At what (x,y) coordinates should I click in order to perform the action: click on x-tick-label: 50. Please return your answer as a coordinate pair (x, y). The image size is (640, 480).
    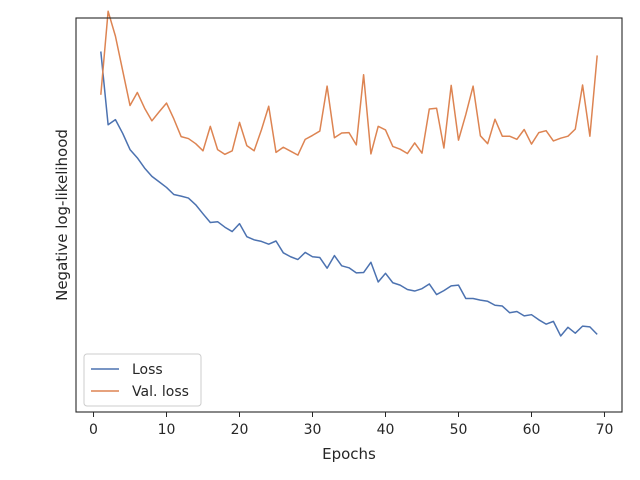
    Looking at the image, I should click on (459, 430).